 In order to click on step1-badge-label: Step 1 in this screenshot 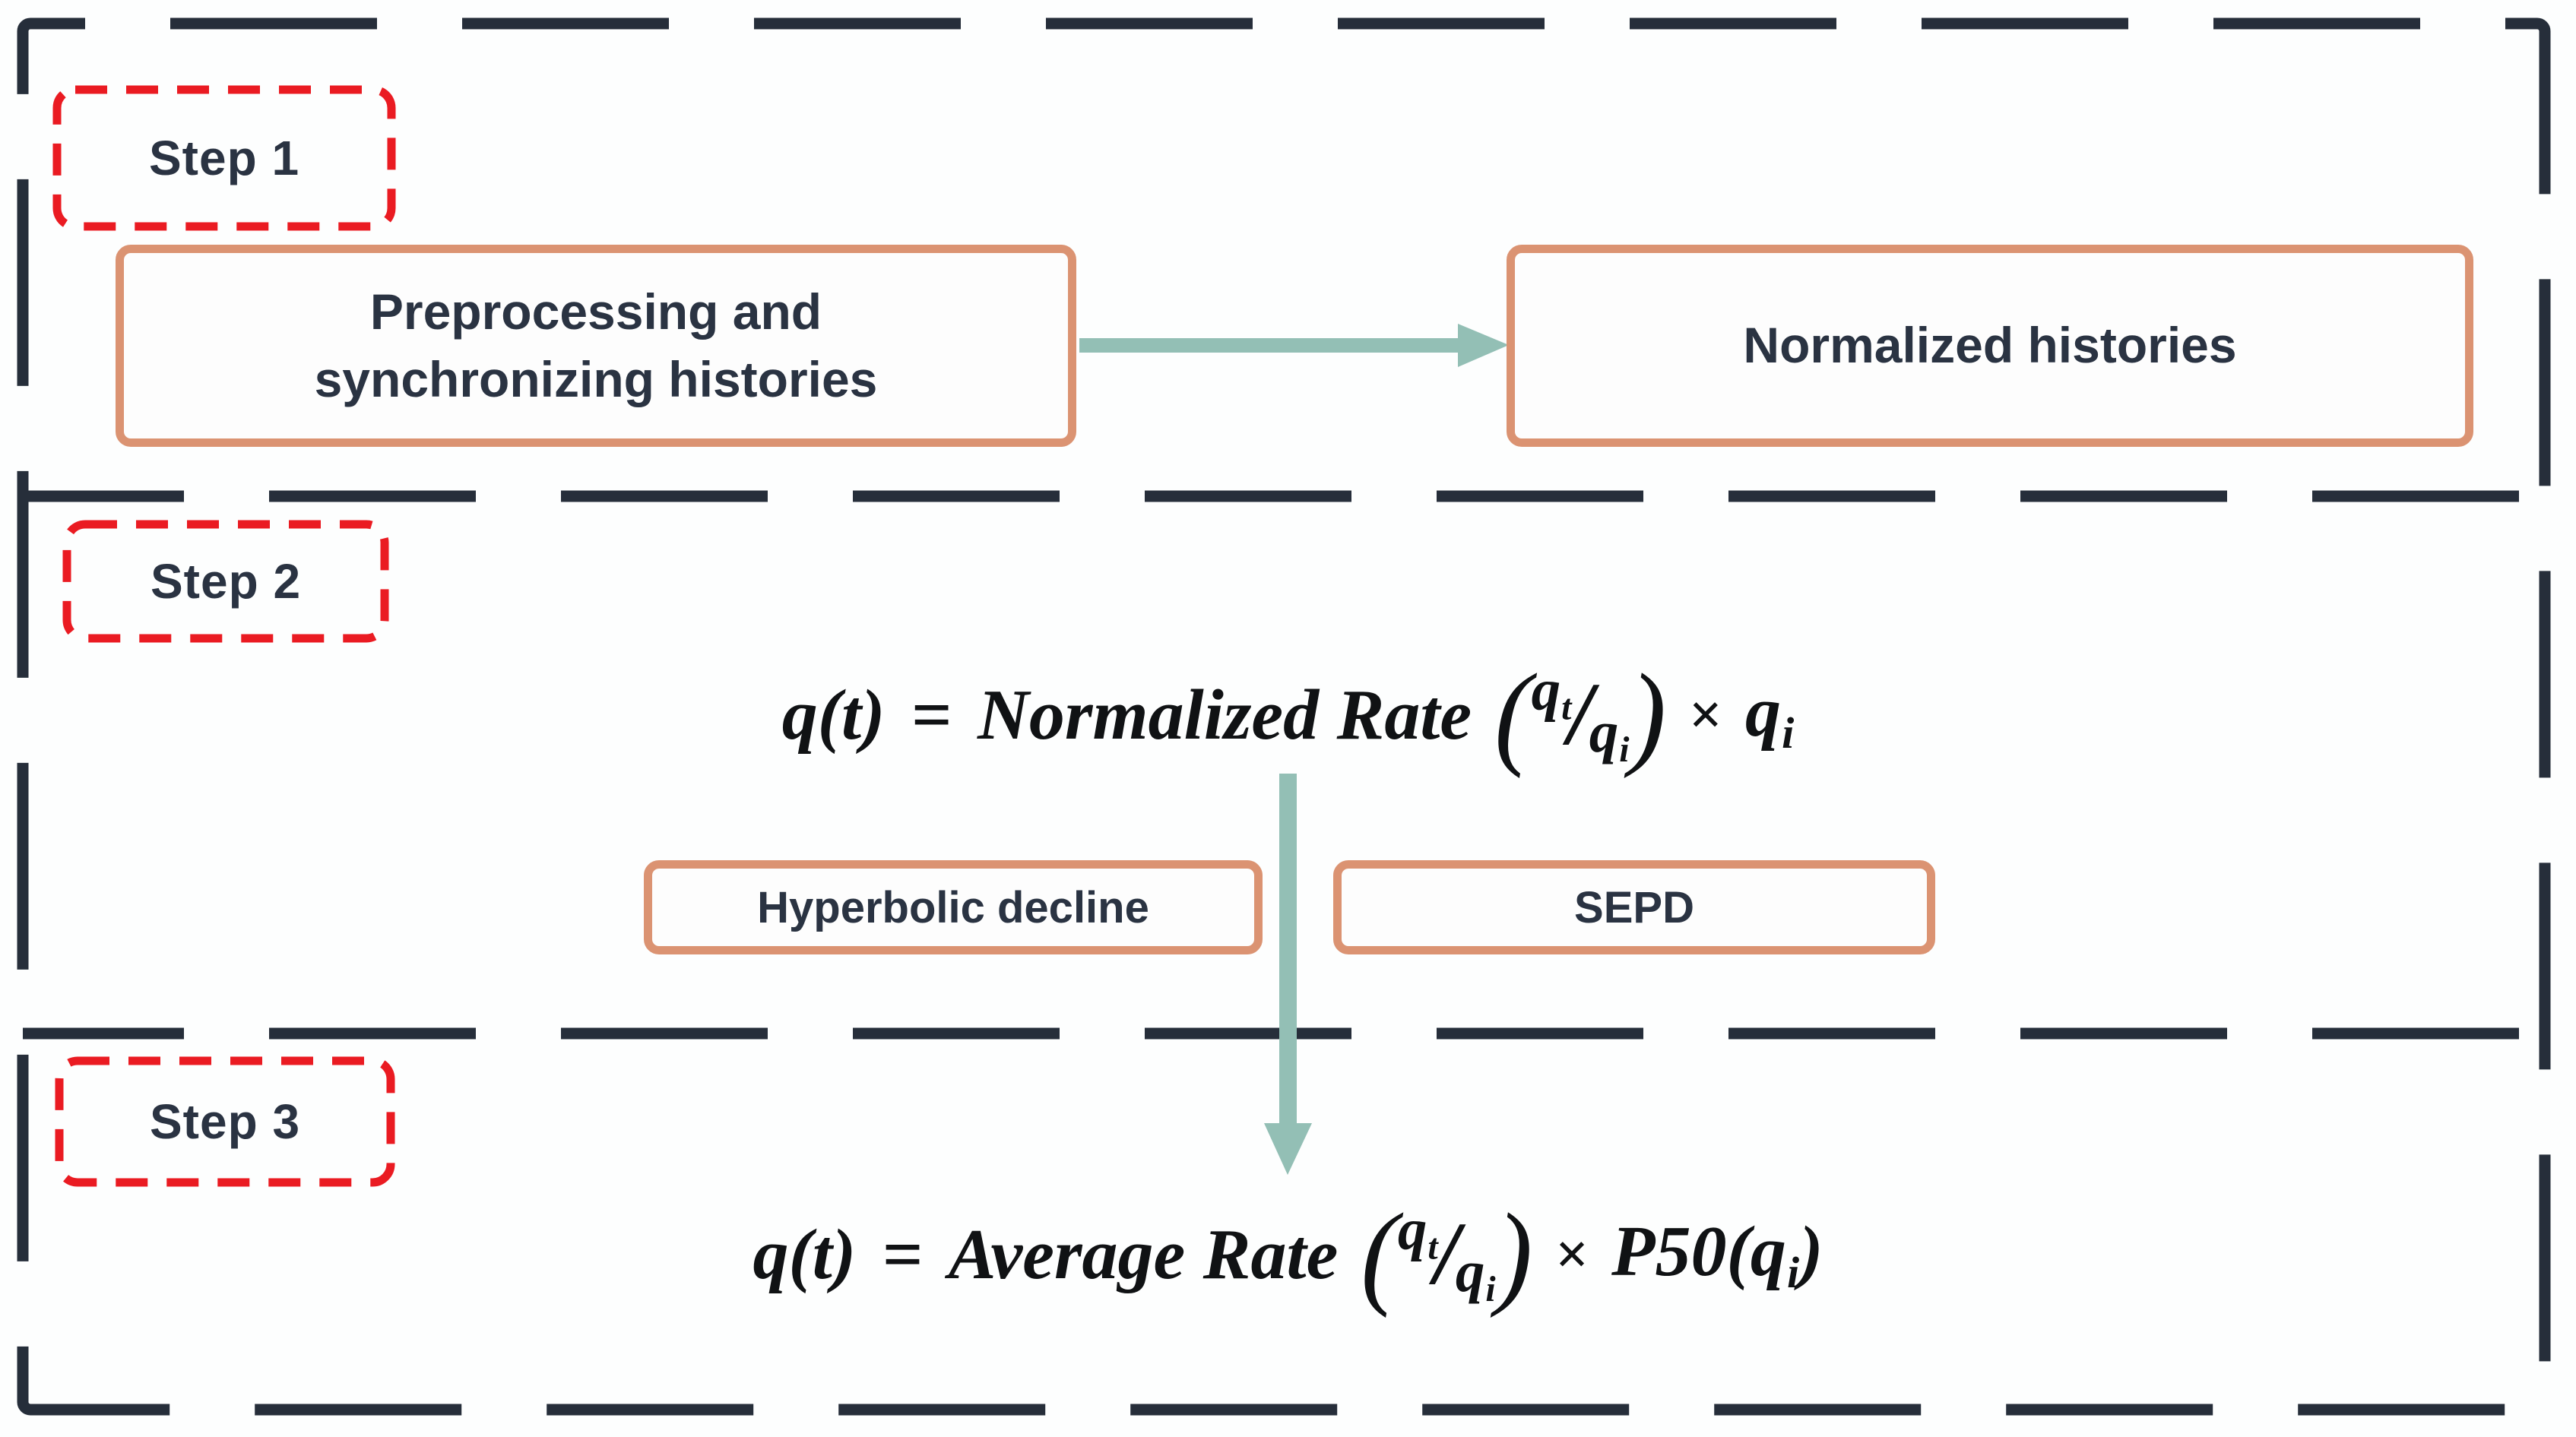, I will do `click(224, 158)`.